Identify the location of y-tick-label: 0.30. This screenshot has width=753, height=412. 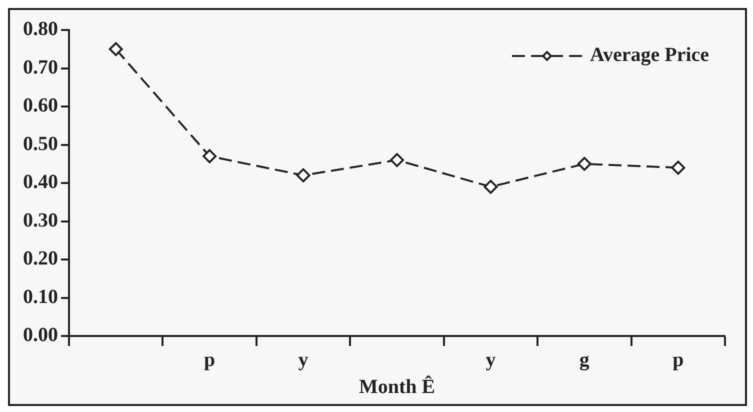
(40, 220).